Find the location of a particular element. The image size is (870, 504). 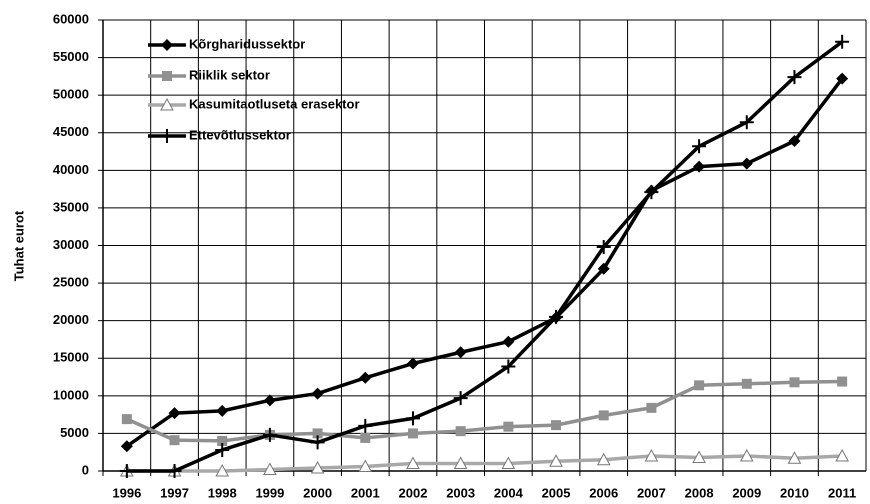

legend-label: Kasumitaotluseta erasektor is located at coordinates (274, 103).